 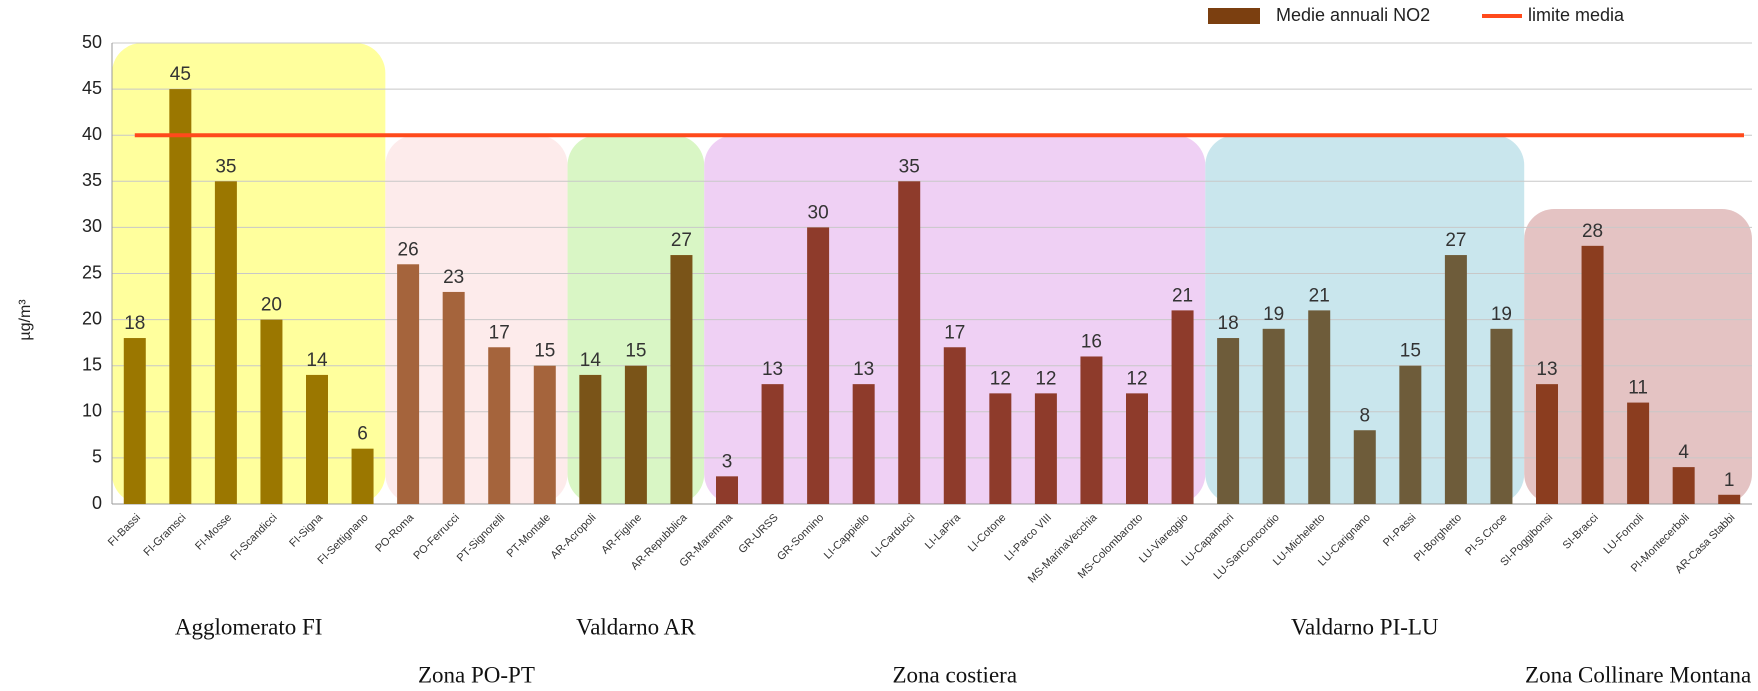 I want to click on x-tick-label: LI-Carducci, so click(x=893, y=536).